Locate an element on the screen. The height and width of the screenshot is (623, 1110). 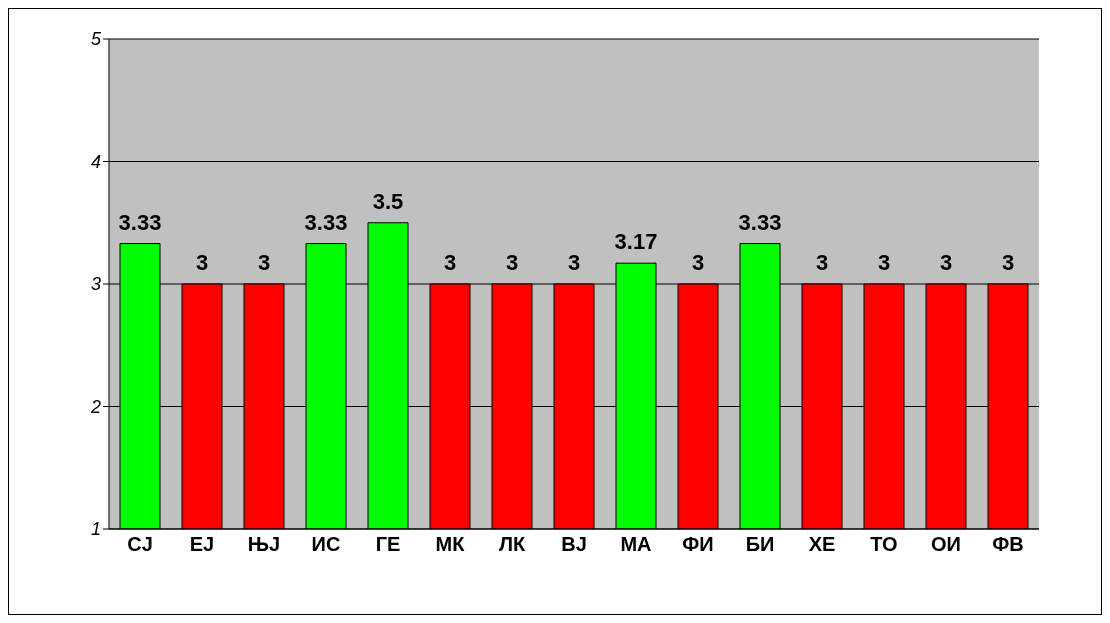
y-tick-label: 2 is located at coordinates (95, 406).